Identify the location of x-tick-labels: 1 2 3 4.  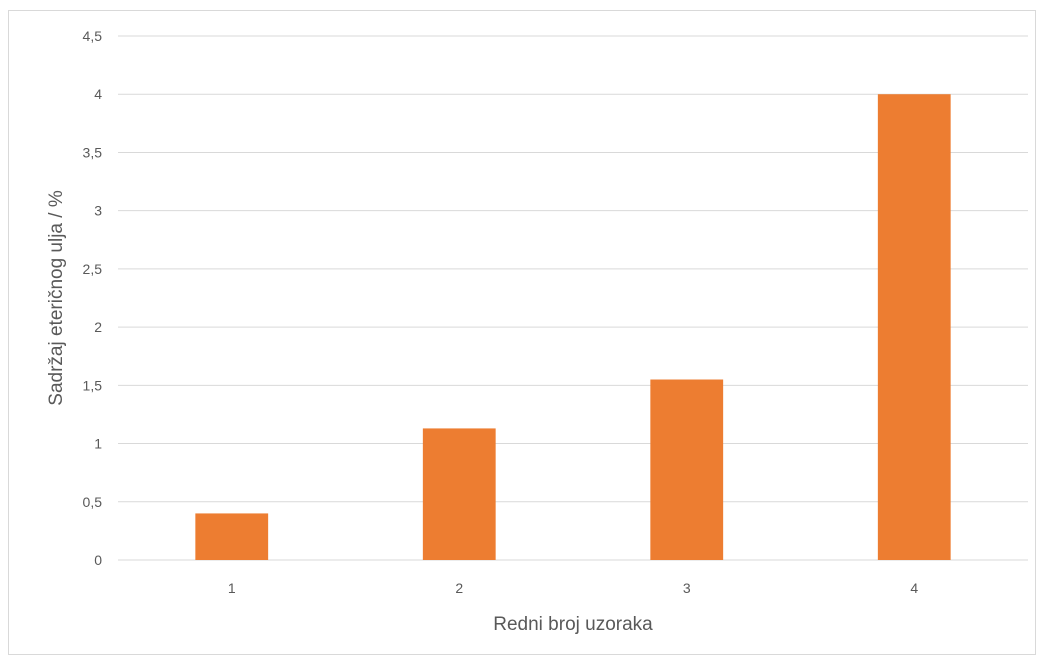
(573, 588).